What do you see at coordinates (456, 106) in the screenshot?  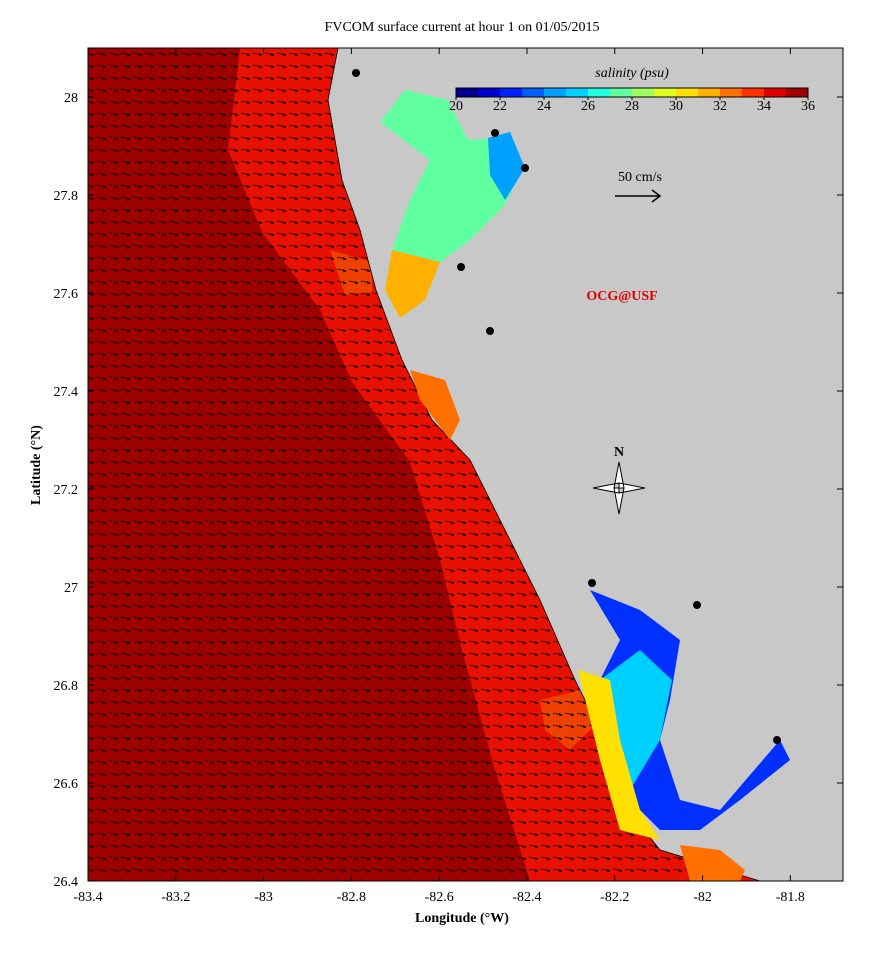 I see `colorbar-tick-label: 20` at bounding box center [456, 106].